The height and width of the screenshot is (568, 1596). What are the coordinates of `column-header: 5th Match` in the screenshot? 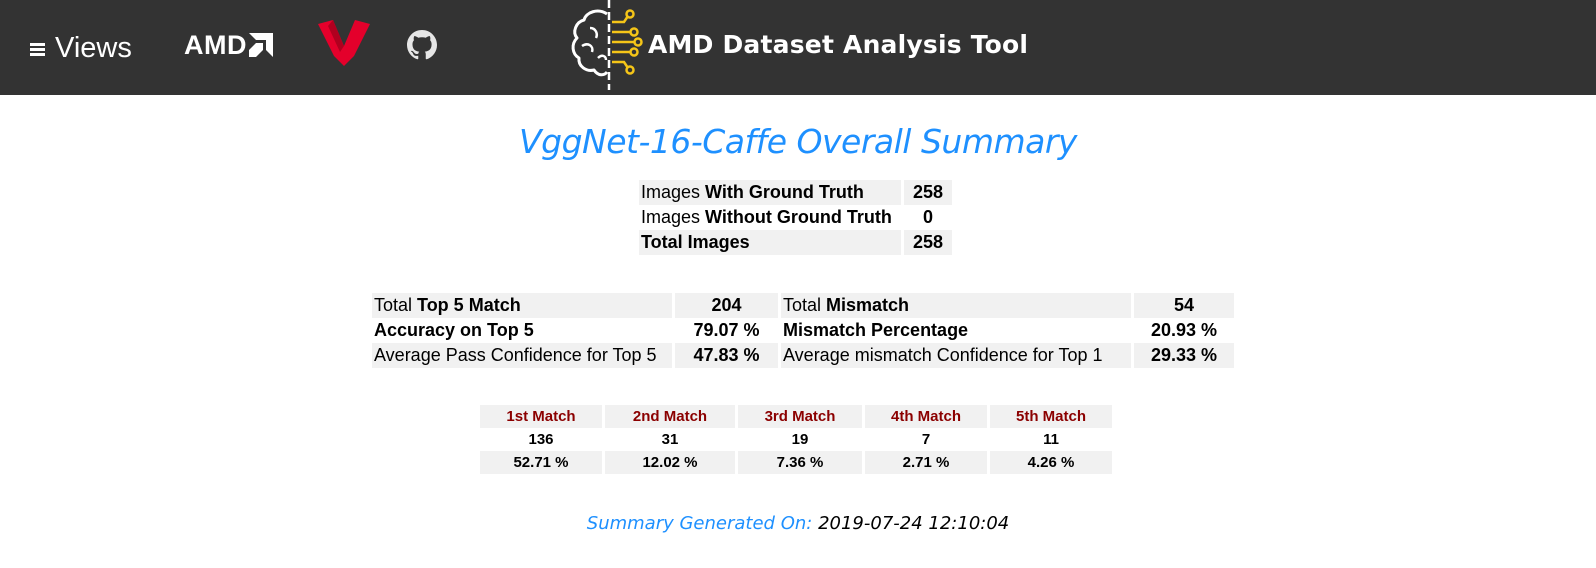 It's located at (1051, 416).